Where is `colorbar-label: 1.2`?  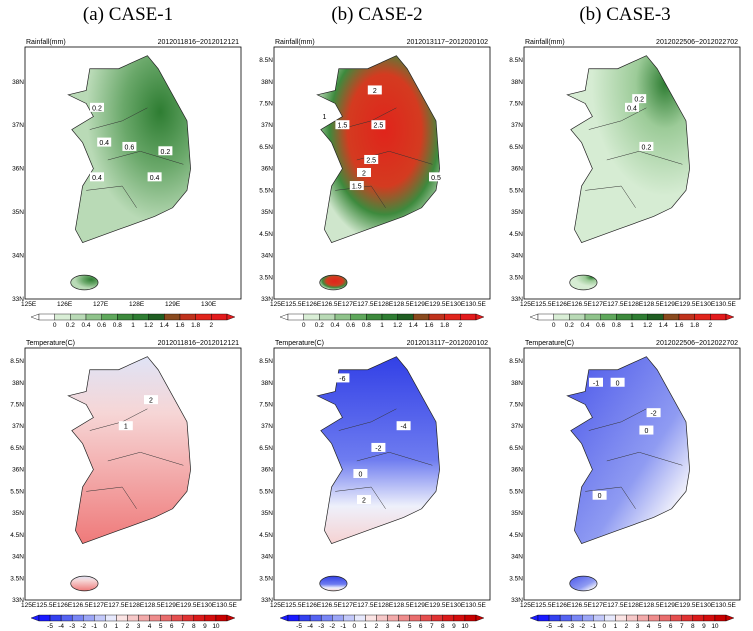
colorbar-label: 1.2 is located at coordinates (148, 325).